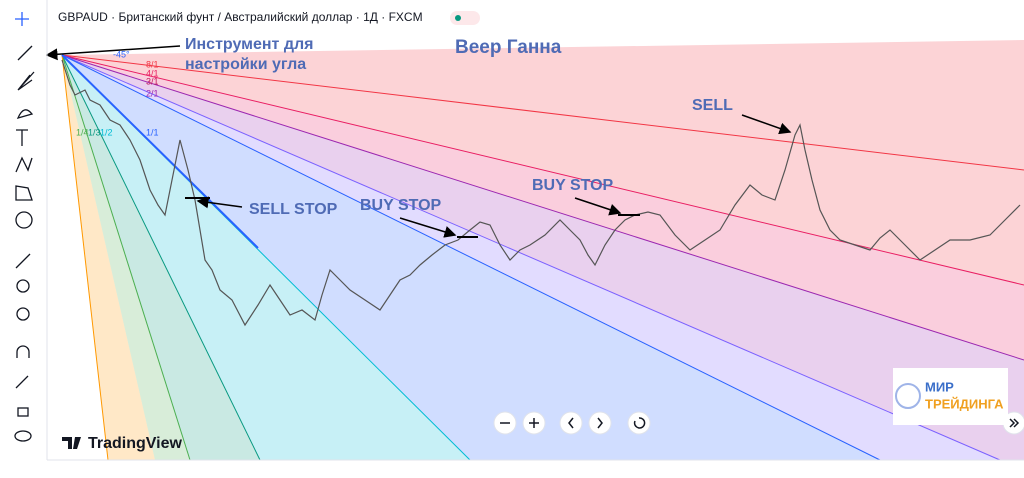 Image resolution: width=1024 pixels, height=478 pixels. I want to click on tool-pattern, so click(24, 164).